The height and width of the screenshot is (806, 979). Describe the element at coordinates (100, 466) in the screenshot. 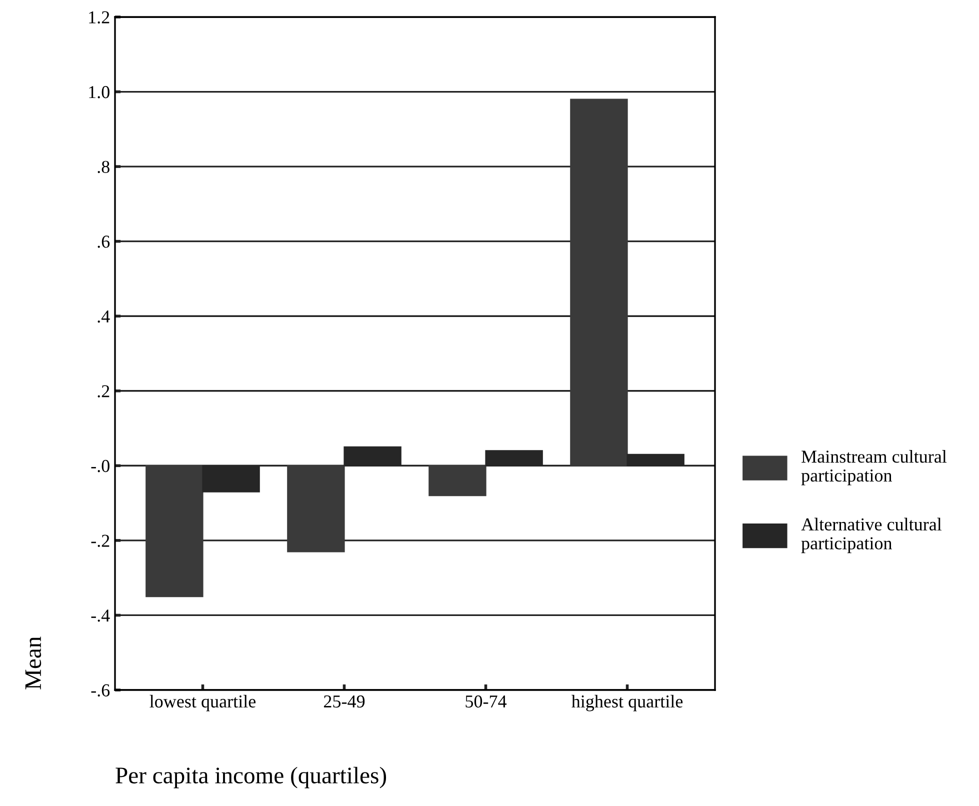

I see `y-tick-label: -.0` at that location.